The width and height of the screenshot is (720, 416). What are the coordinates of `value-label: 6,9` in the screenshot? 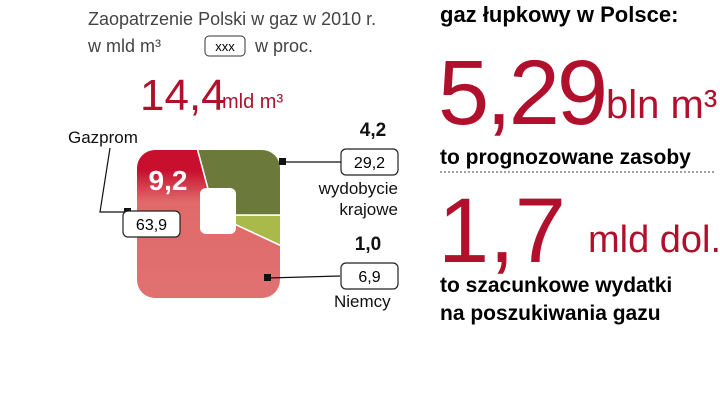 It's located at (369, 277).